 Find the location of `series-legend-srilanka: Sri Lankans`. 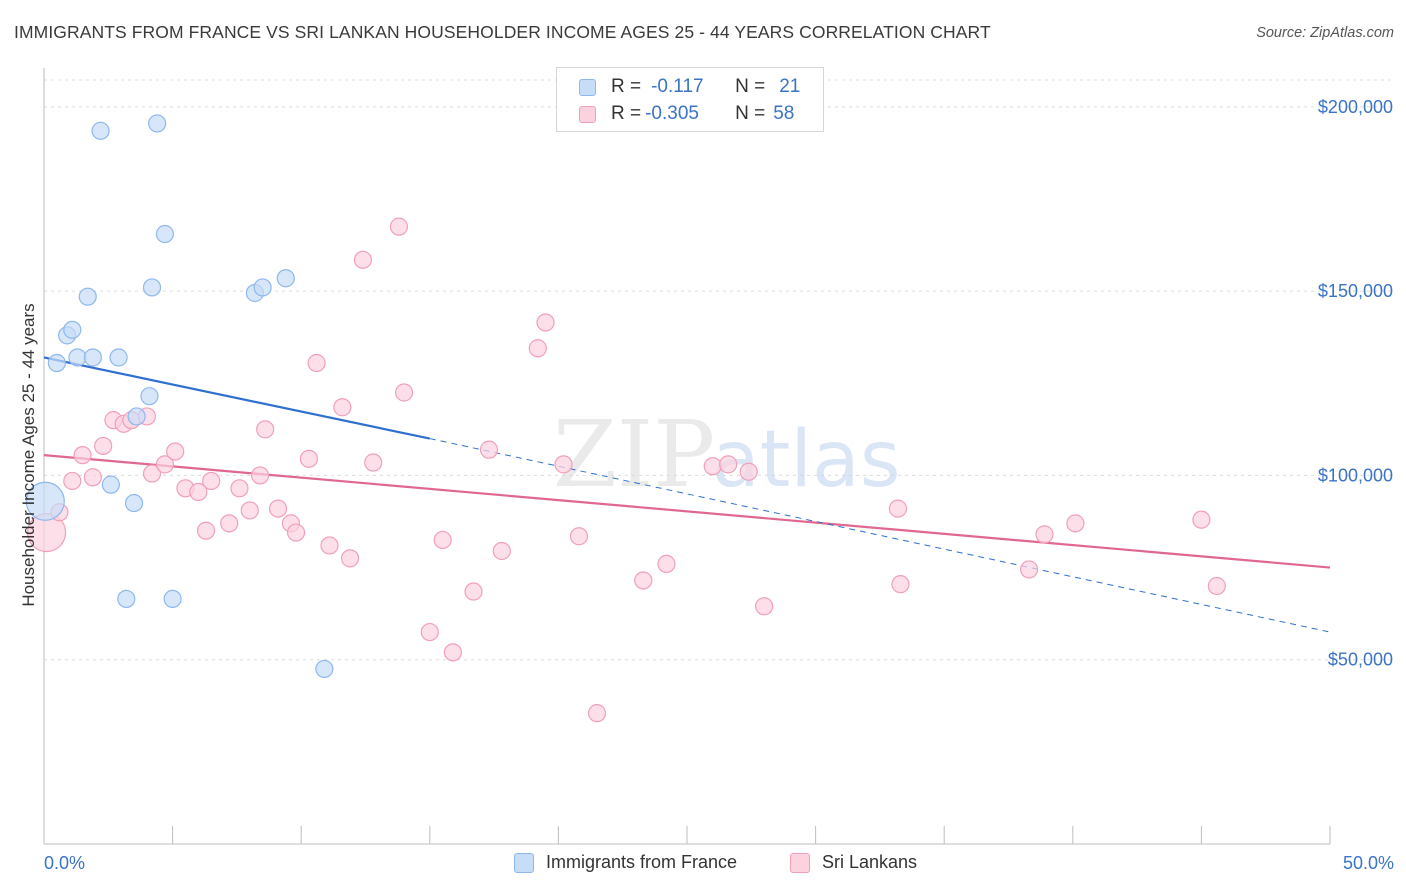

series-legend-srilanka: Sri Lankans is located at coordinates (853, 862).